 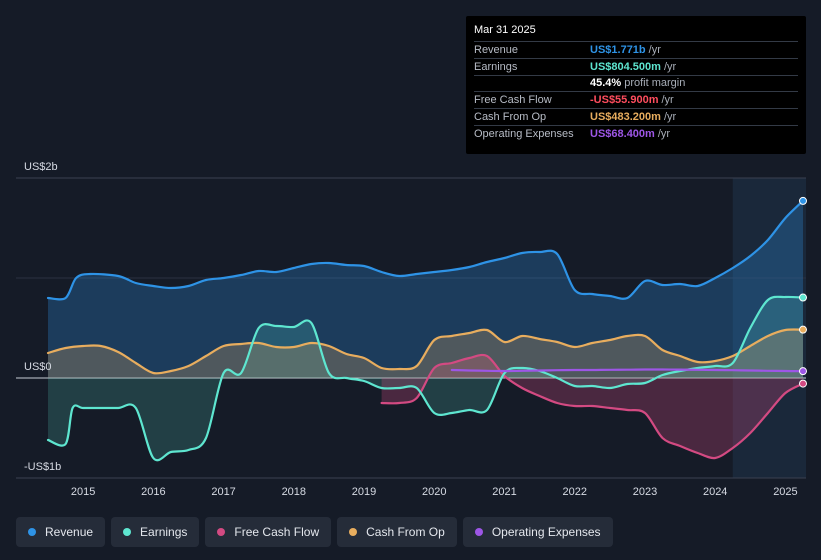 I want to click on legend-label: Revenue, so click(x=69, y=532).